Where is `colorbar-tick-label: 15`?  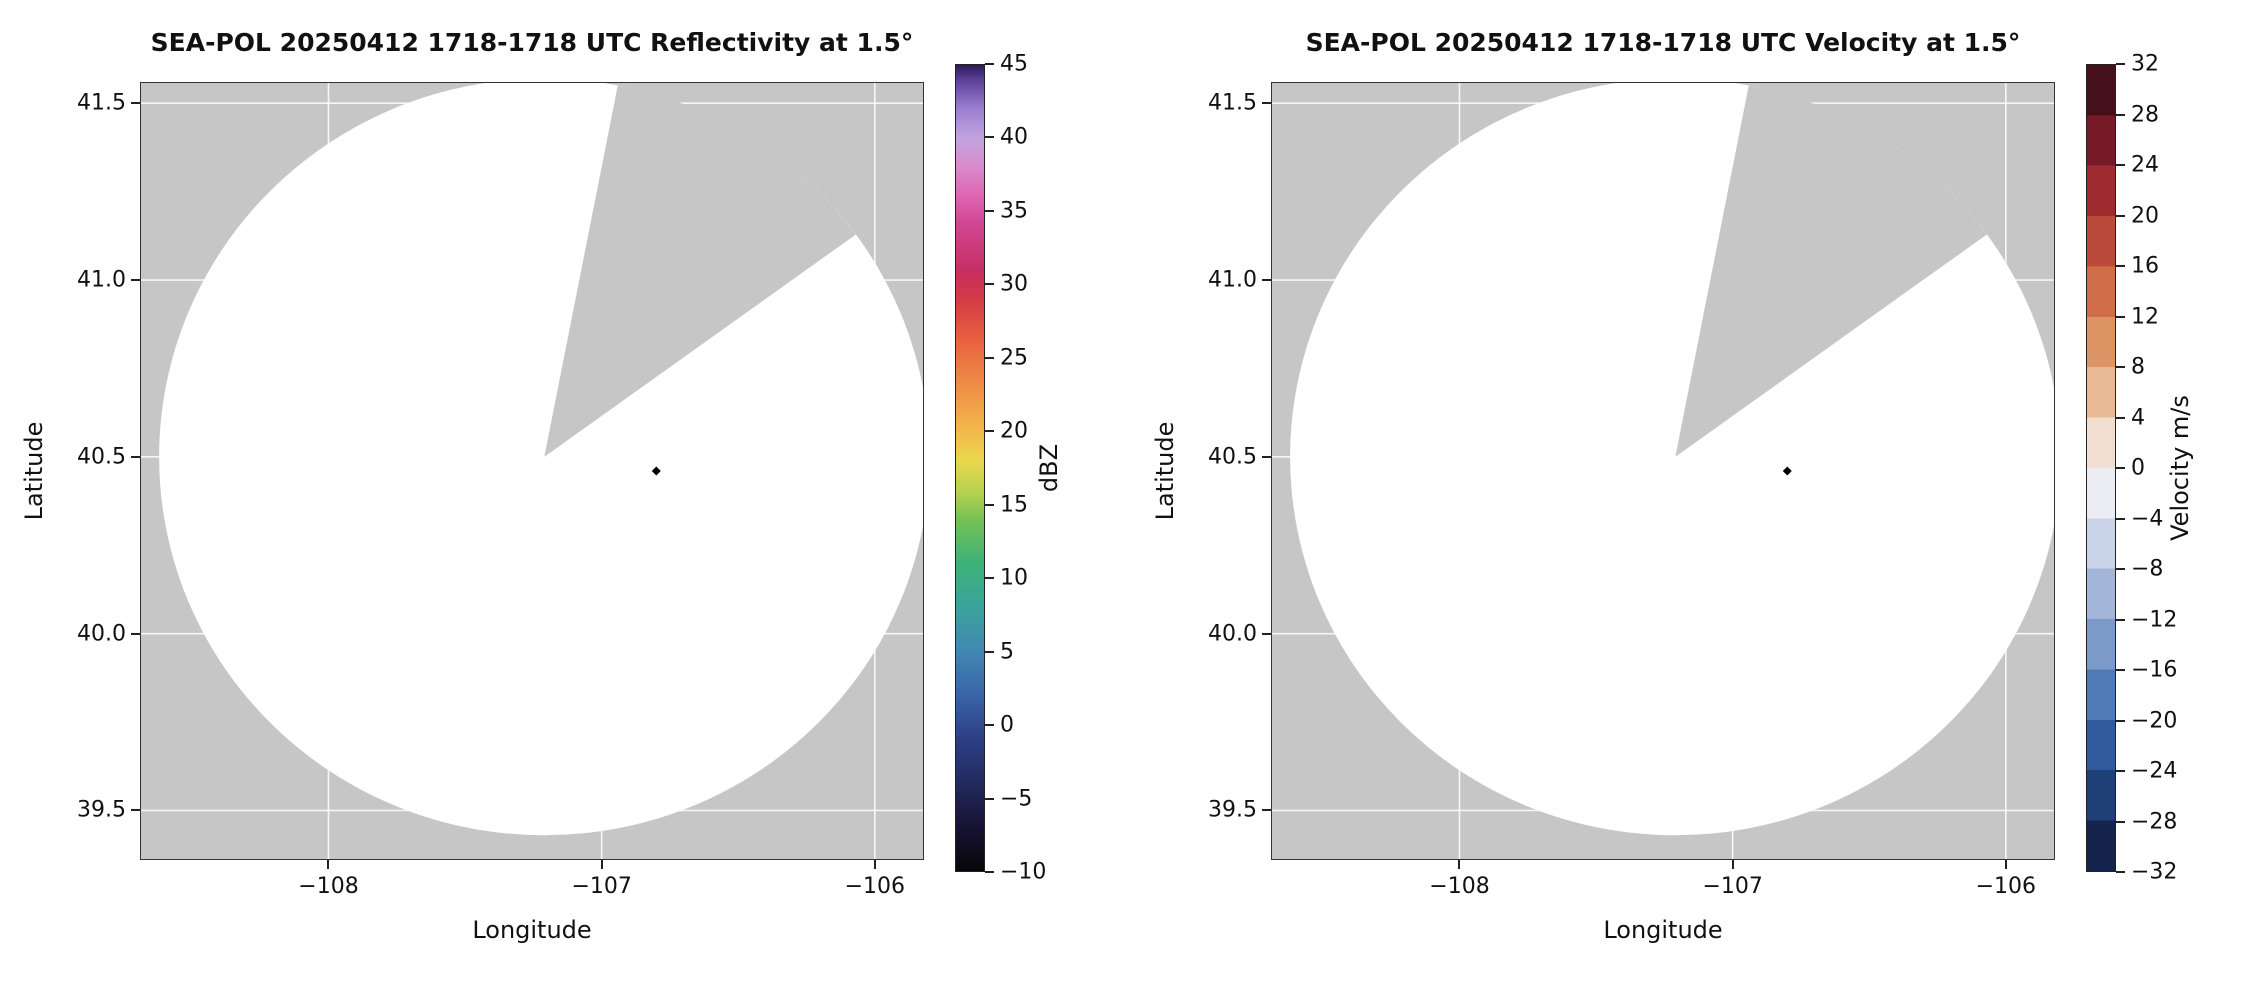 colorbar-tick-label: 15 is located at coordinates (1014, 505).